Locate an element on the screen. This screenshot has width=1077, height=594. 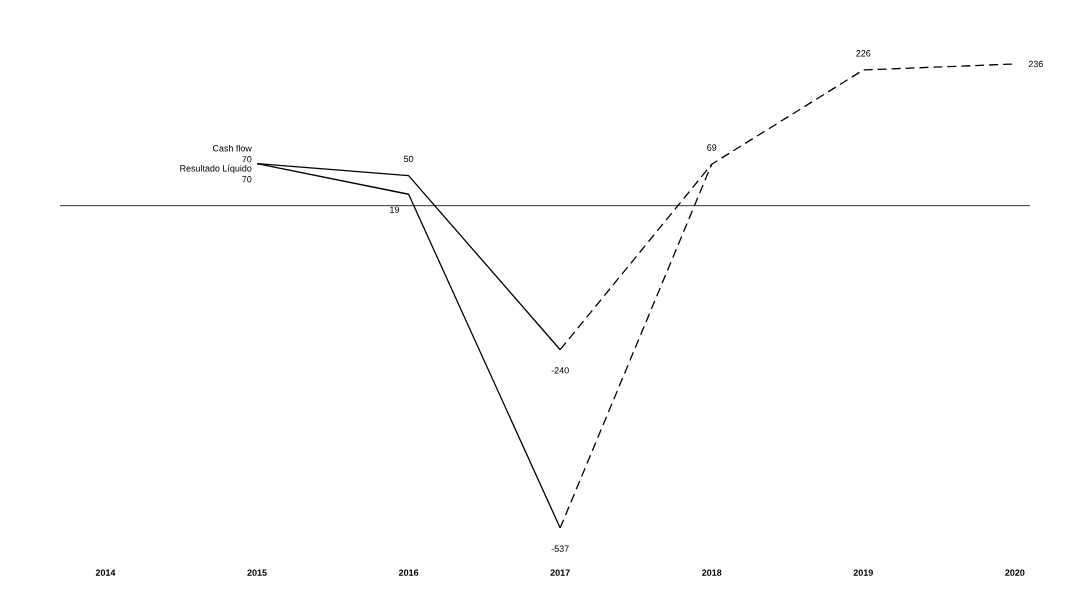
data-label: 236 is located at coordinates (1035, 64).